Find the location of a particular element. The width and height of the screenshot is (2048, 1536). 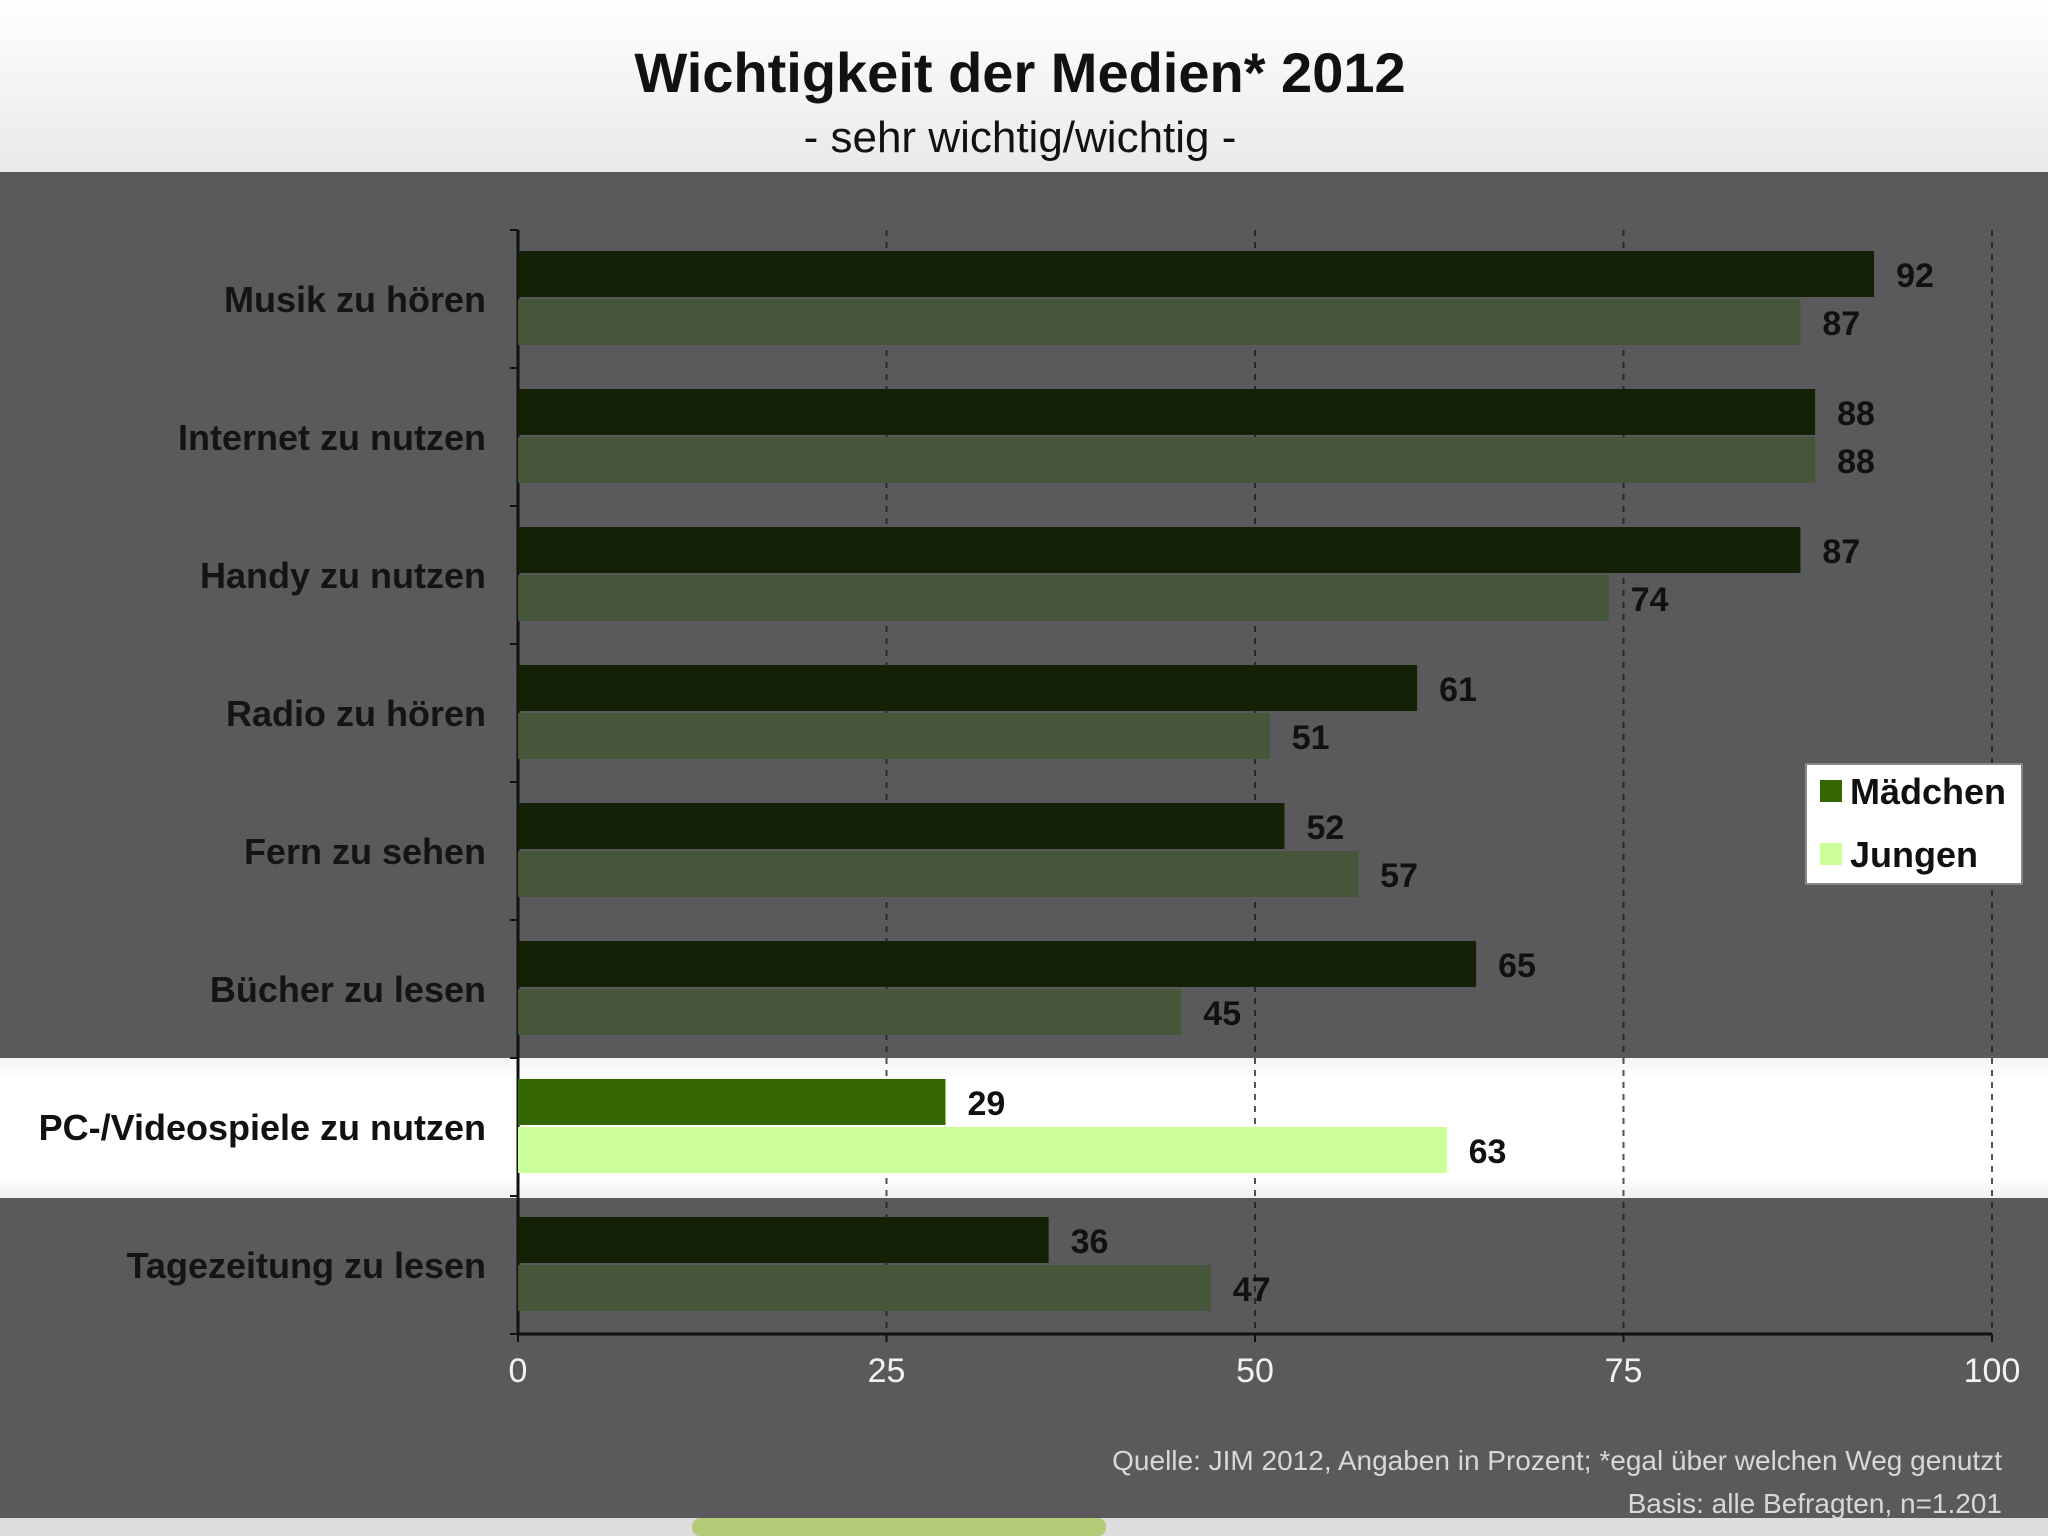

chart-subtitle: - sehr wichtig/wichtig - is located at coordinates (1020, 137).